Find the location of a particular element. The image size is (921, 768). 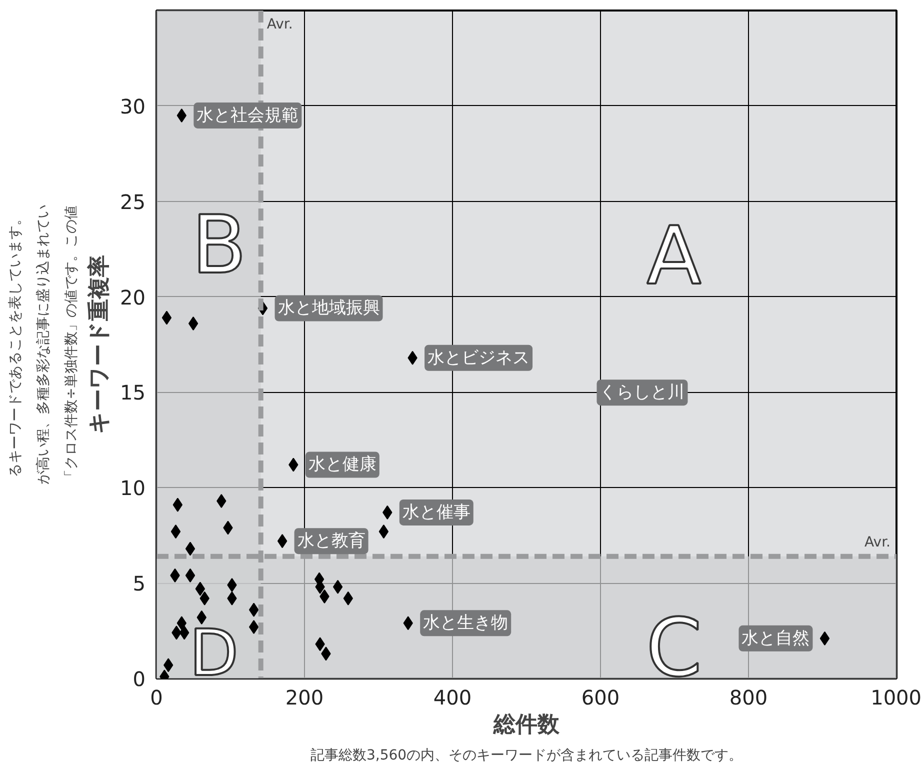

y-tick-label: 15 is located at coordinates (133, 392).